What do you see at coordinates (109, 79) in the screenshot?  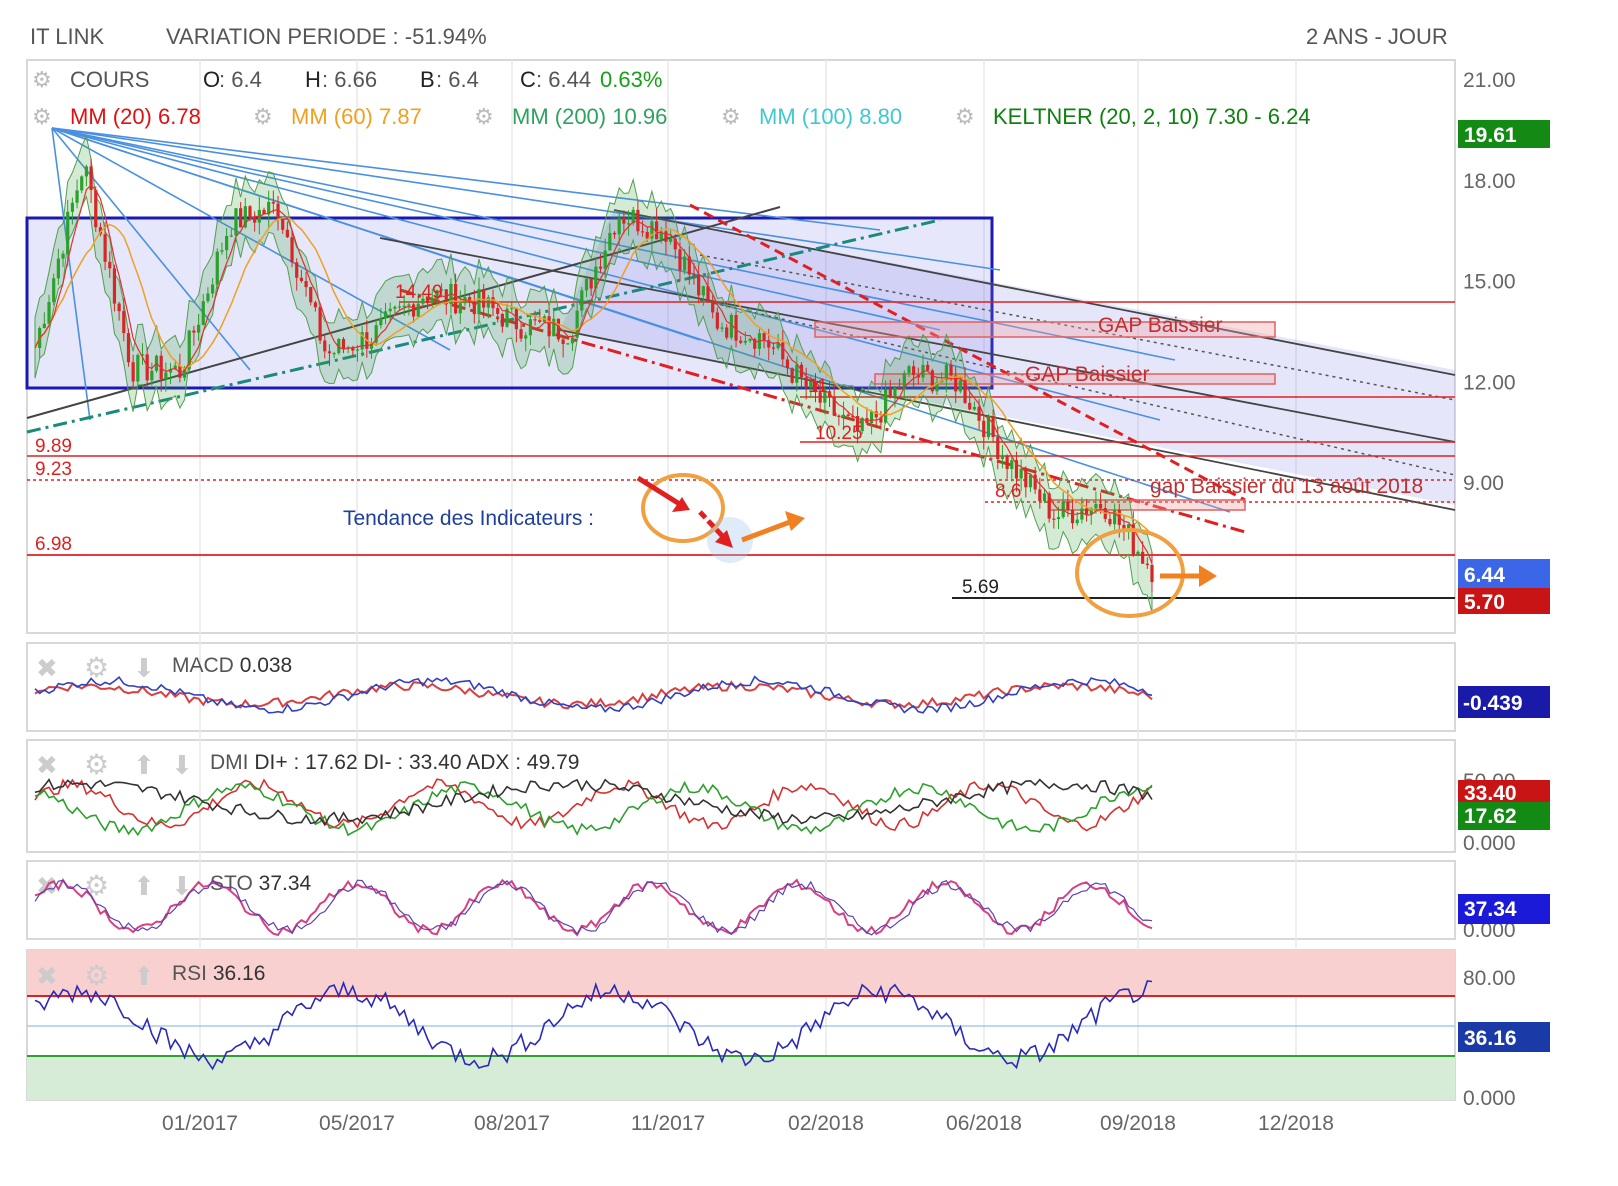 I see `cours-label: COURS` at bounding box center [109, 79].